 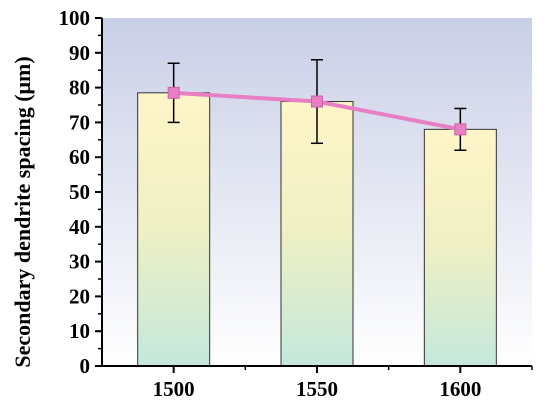 I want to click on y-tick-label-70: 70, so click(x=79, y=122).